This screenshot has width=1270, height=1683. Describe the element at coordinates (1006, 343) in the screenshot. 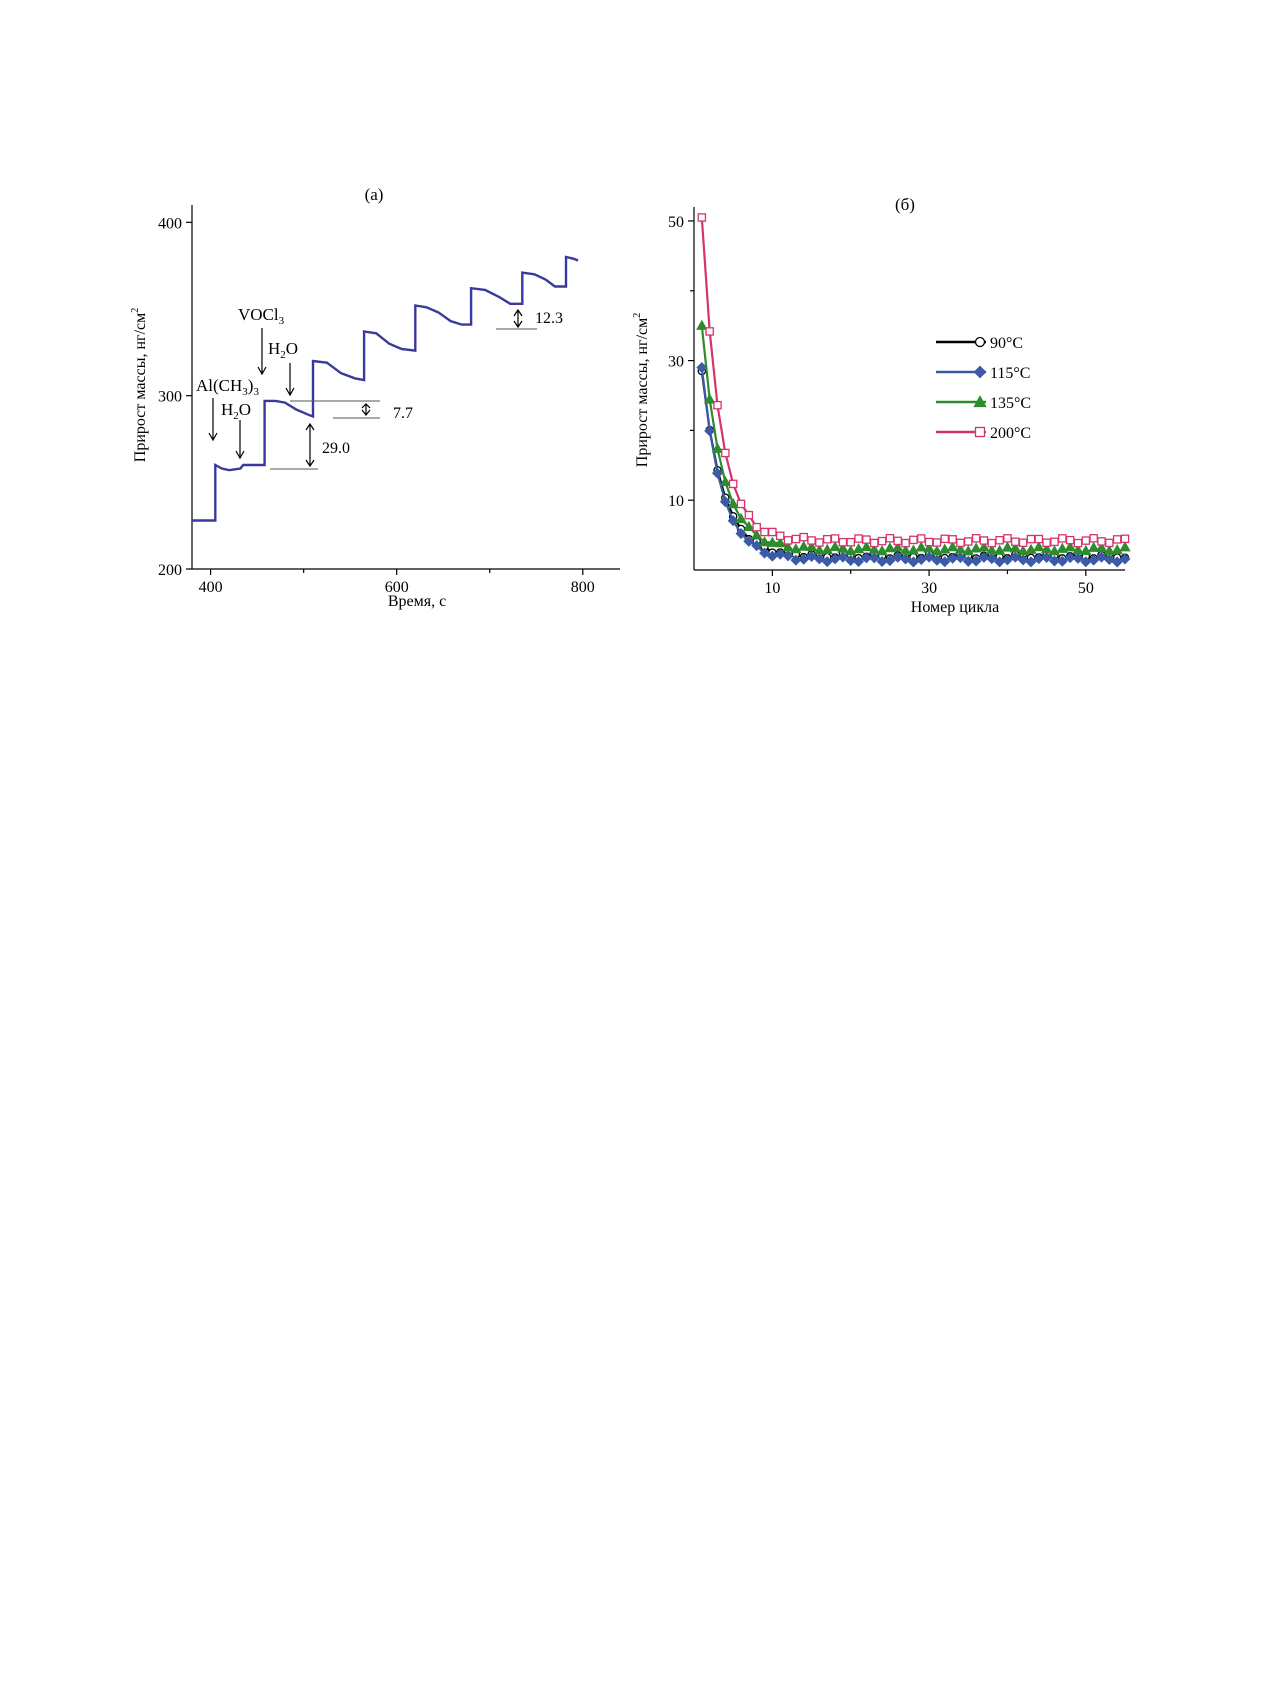

I see `legend-label: 90°C` at that location.